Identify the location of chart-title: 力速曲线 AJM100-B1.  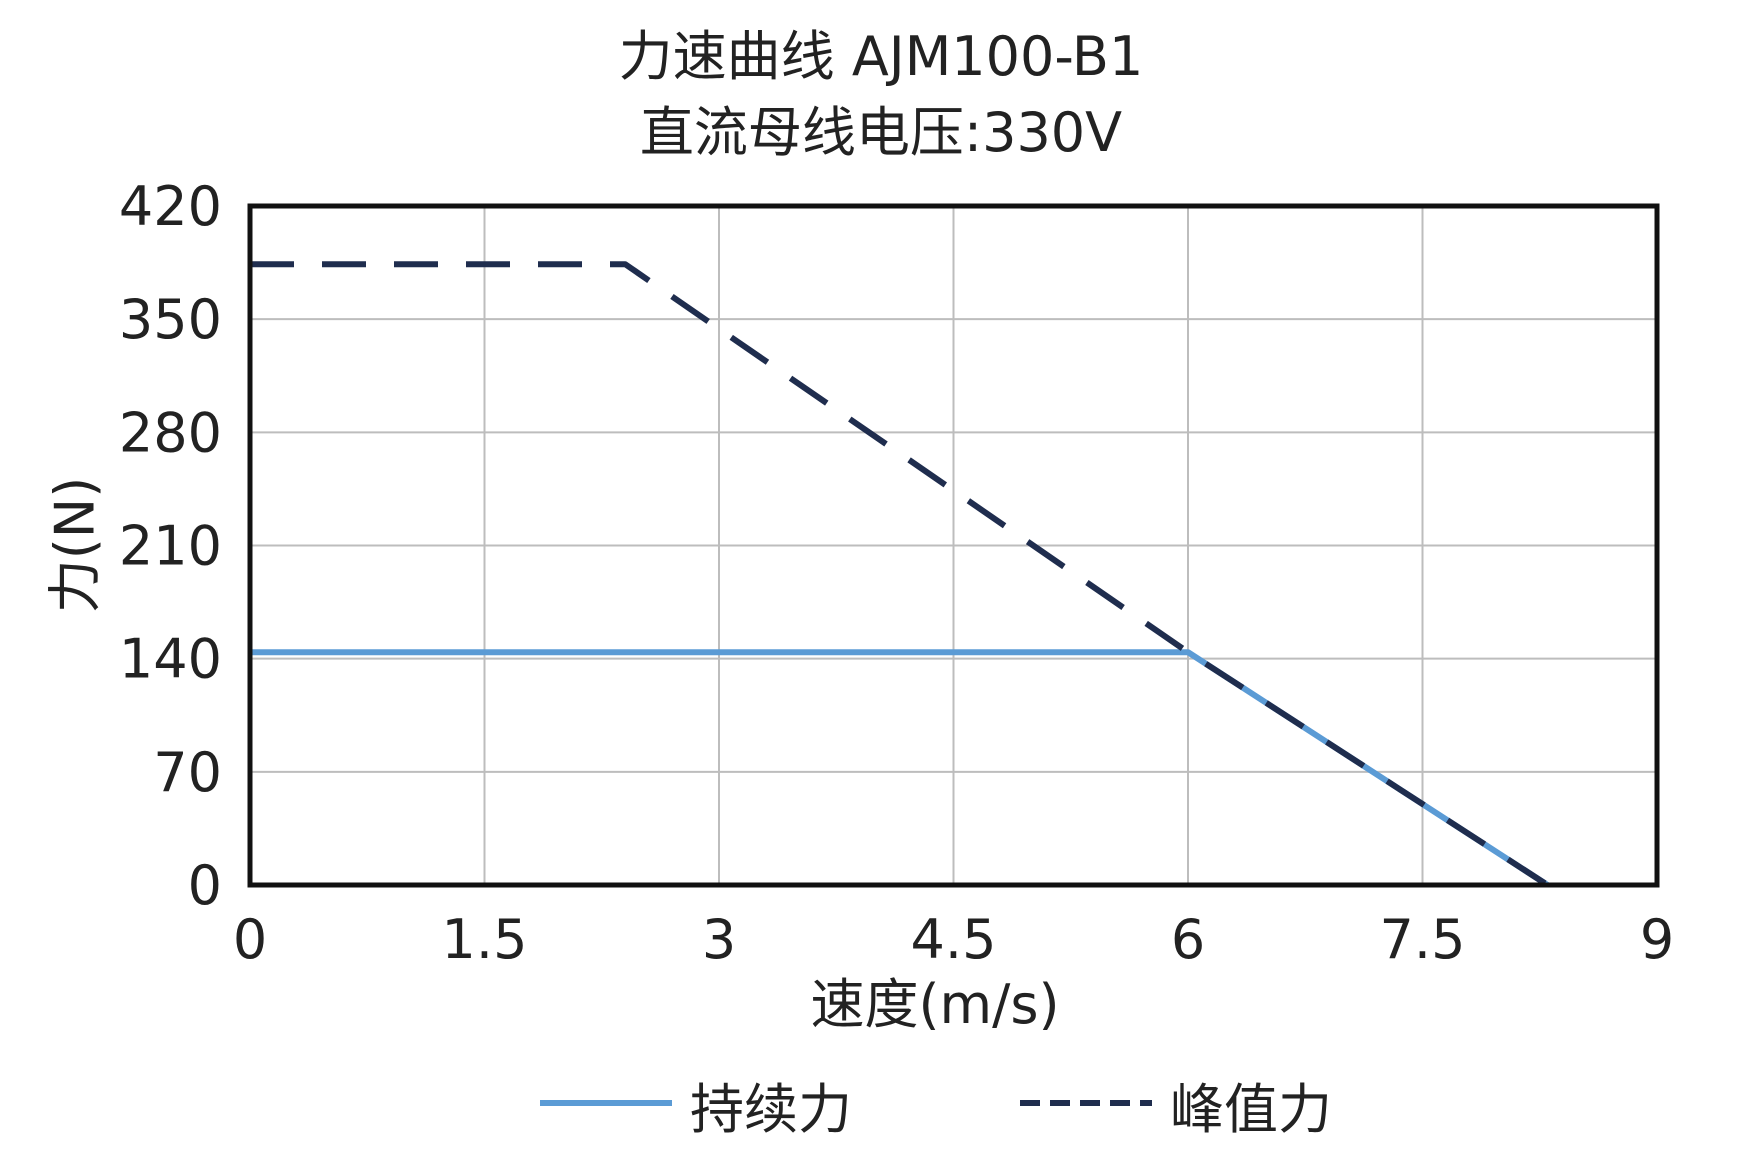
(881, 56).